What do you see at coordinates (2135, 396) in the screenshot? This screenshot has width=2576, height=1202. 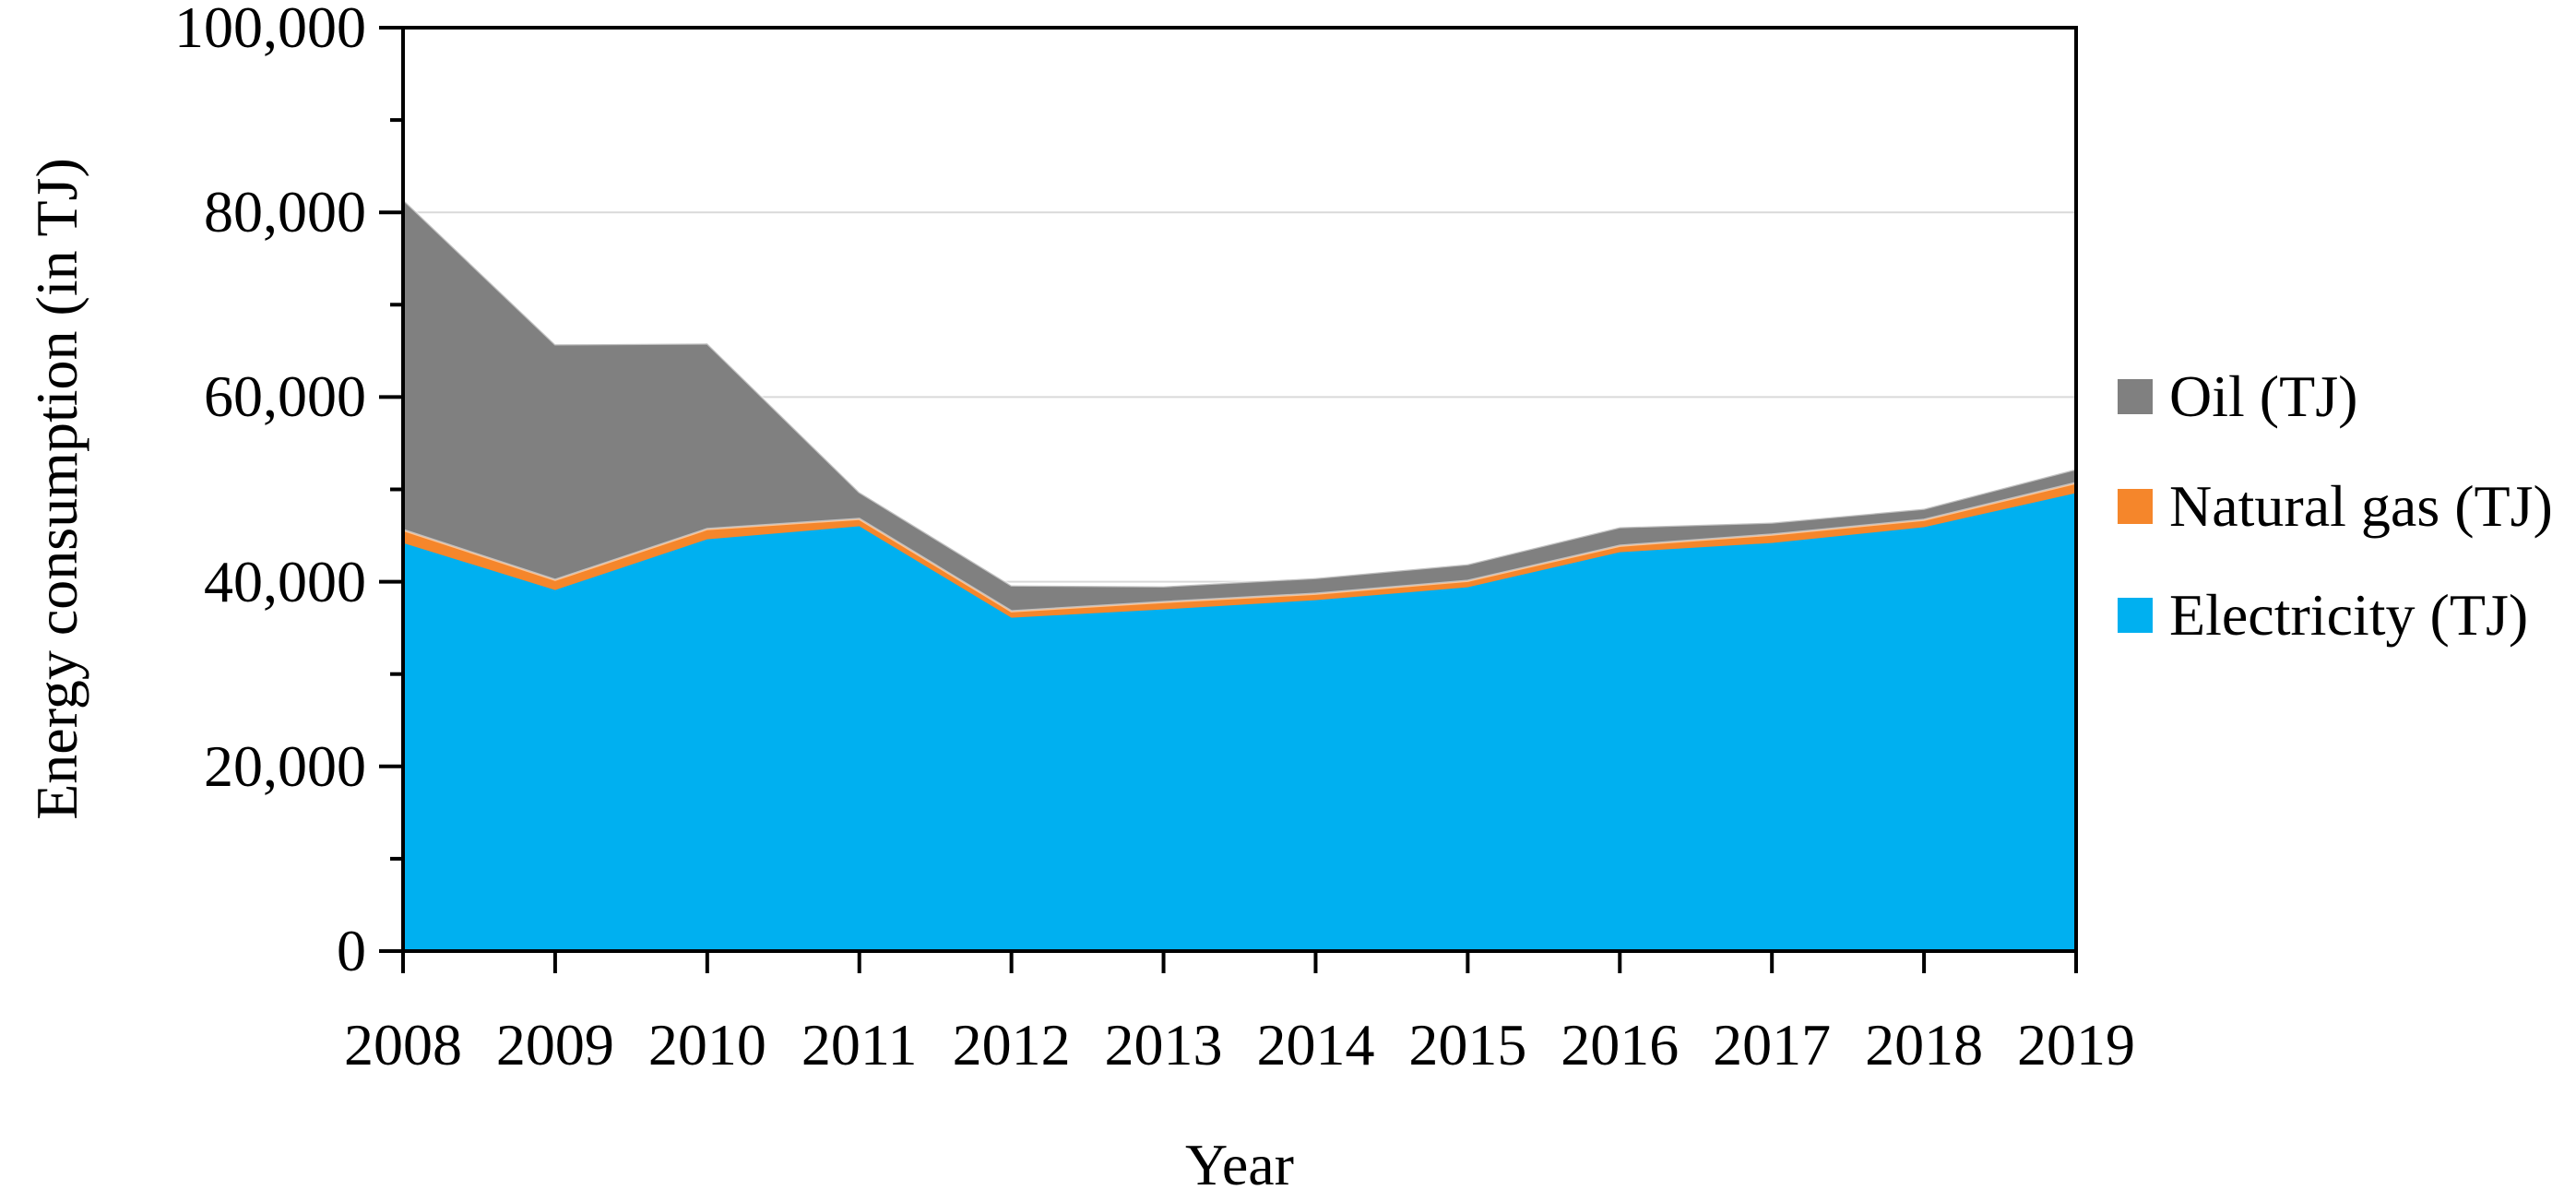 I see `legend-swatch-oil-tj` at bounding box center [2135, 396].